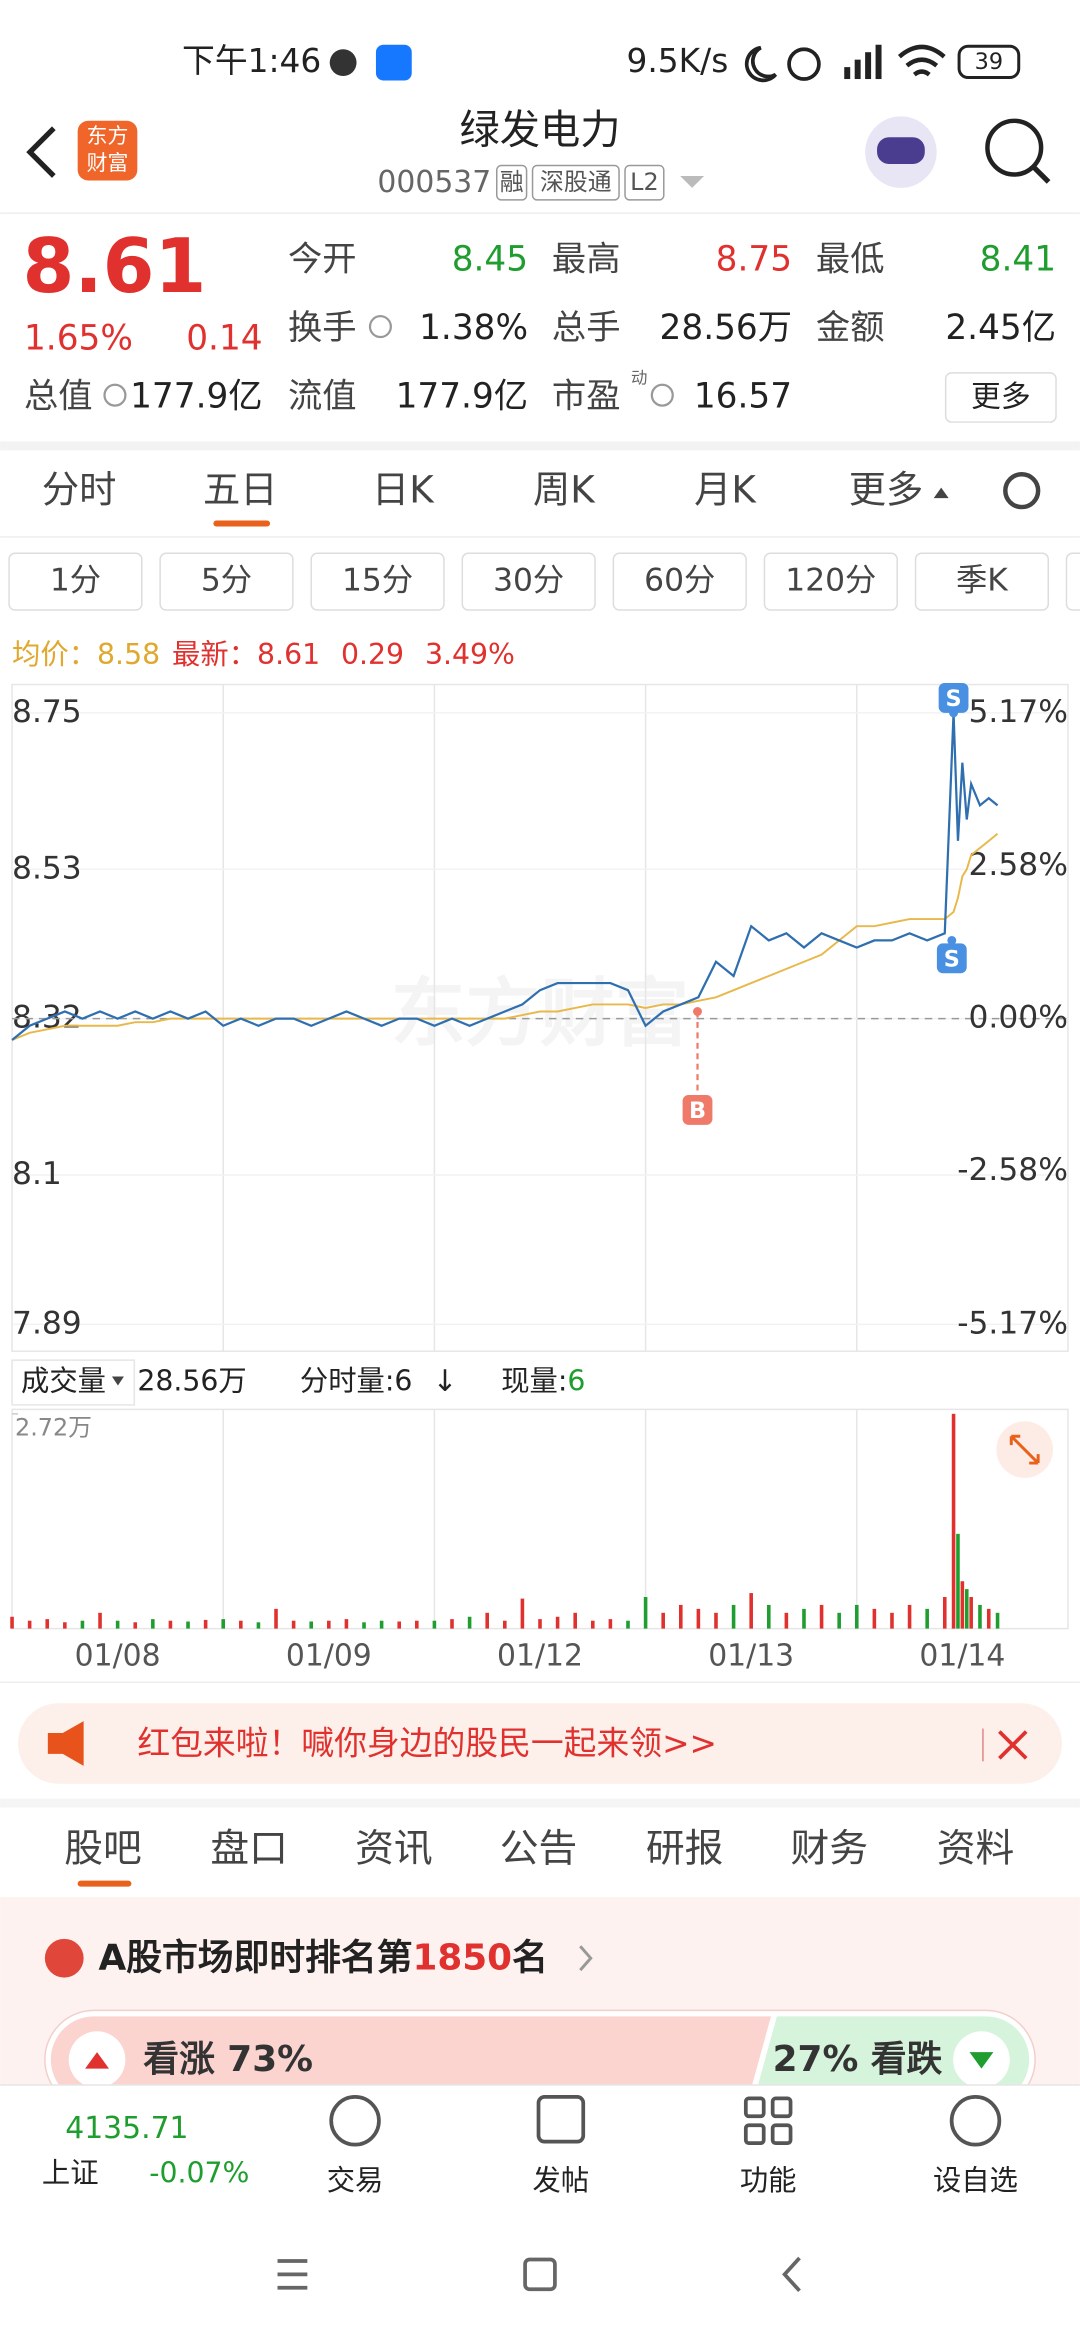 Image resolution: width=1080 pixels, height=2340 pixels. I want to click on chart-tab: 分时, so click(79, 490).